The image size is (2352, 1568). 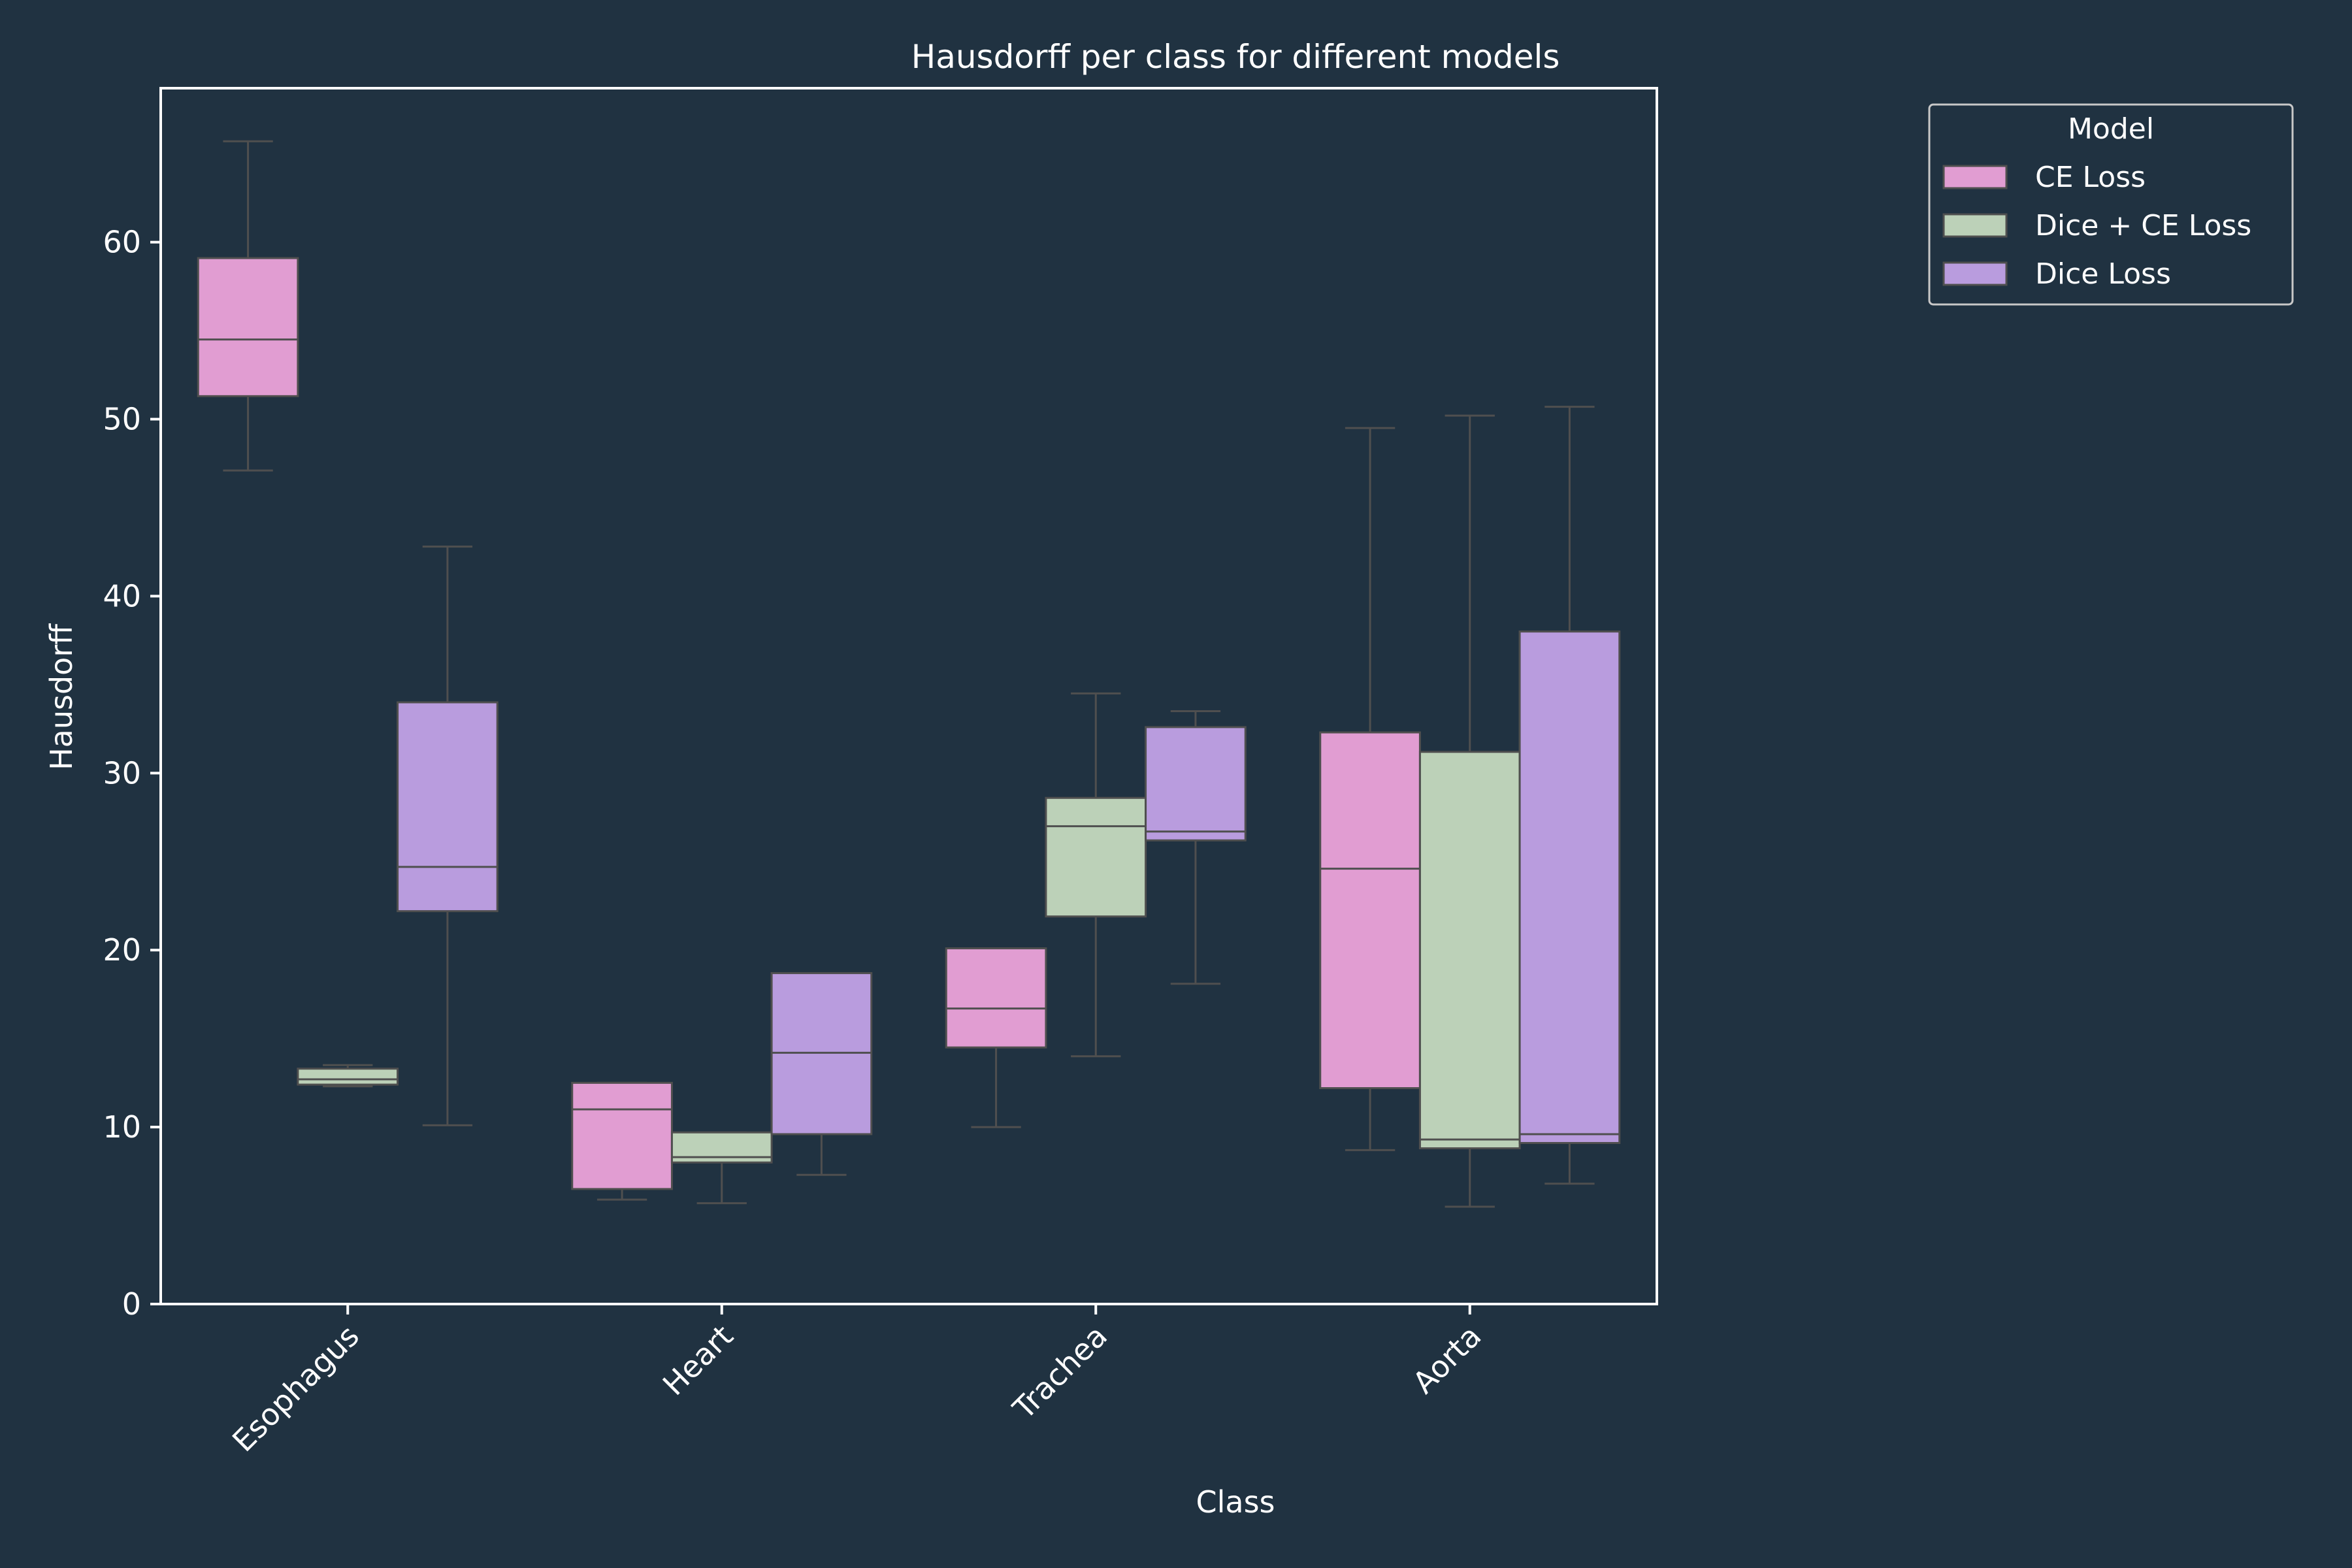 What do you see at coordinates (131, 1304) in the screenshot?
I see `y-tick-label: 0` at bounding box center [131, 1304].